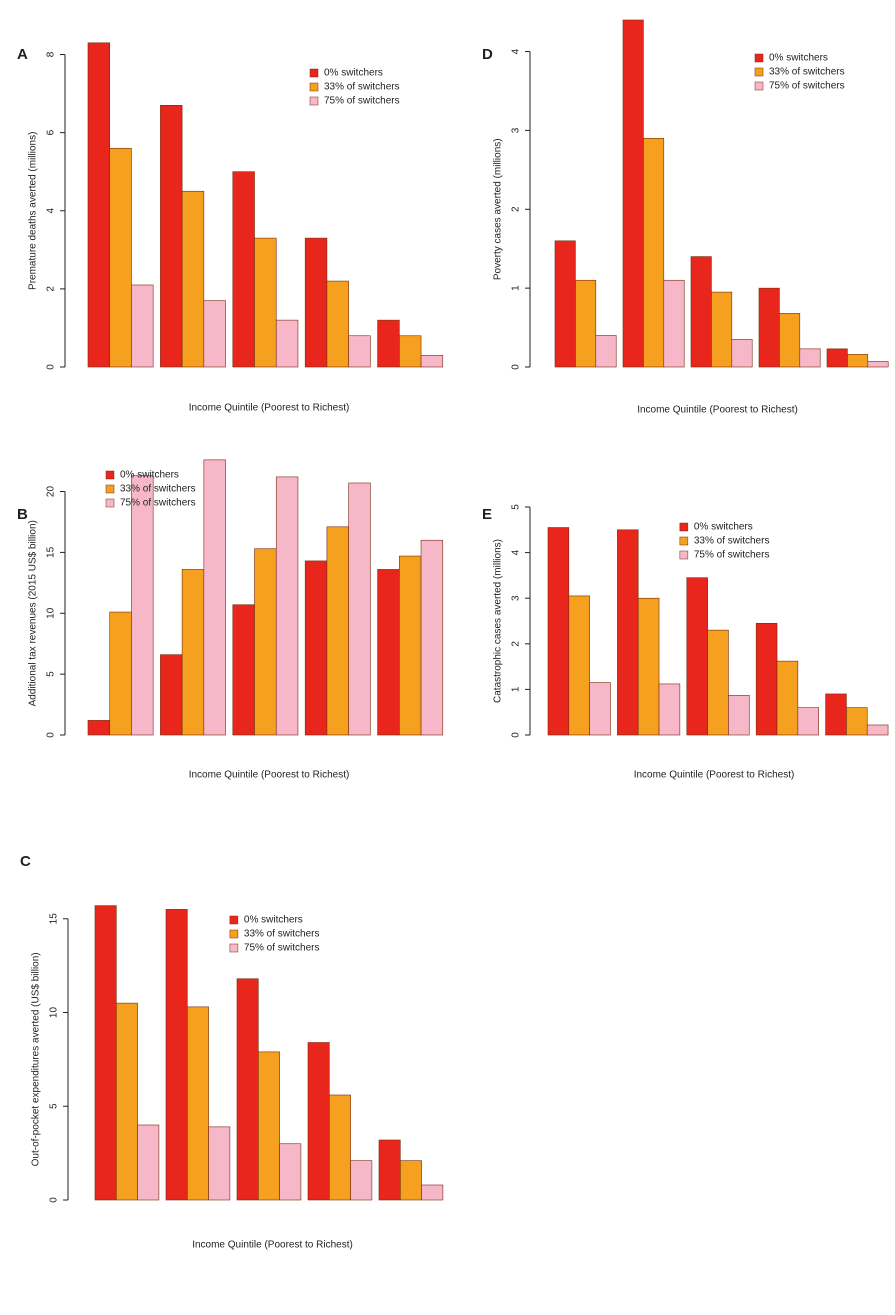 This screenshot has height=1315, width=895. I want to click on y-tick-label: 5, so click(54, 1106).